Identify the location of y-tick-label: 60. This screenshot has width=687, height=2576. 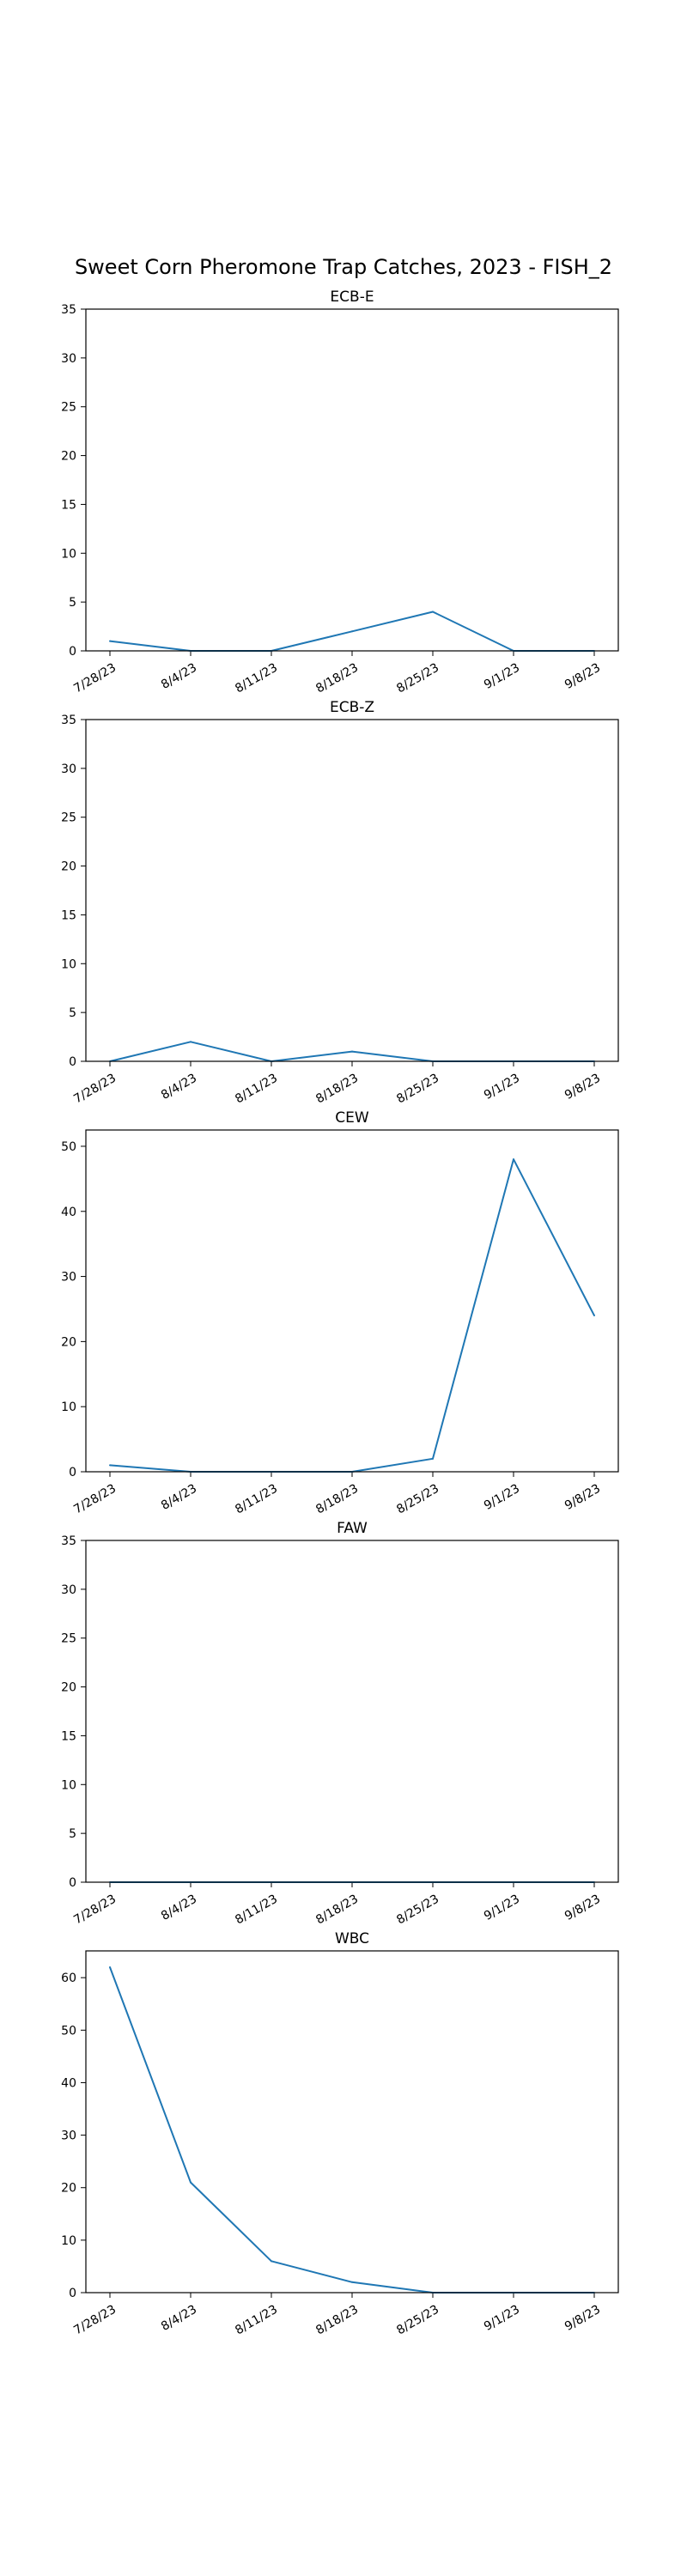
(68, 1978).